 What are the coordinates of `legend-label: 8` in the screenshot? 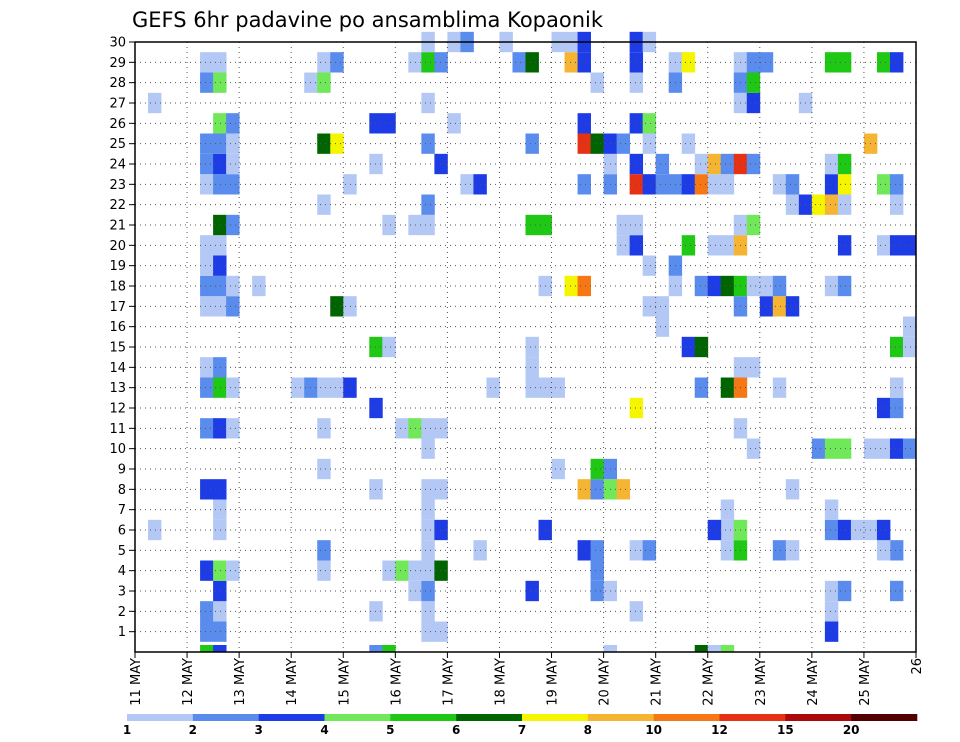 It's located at (588, 730).